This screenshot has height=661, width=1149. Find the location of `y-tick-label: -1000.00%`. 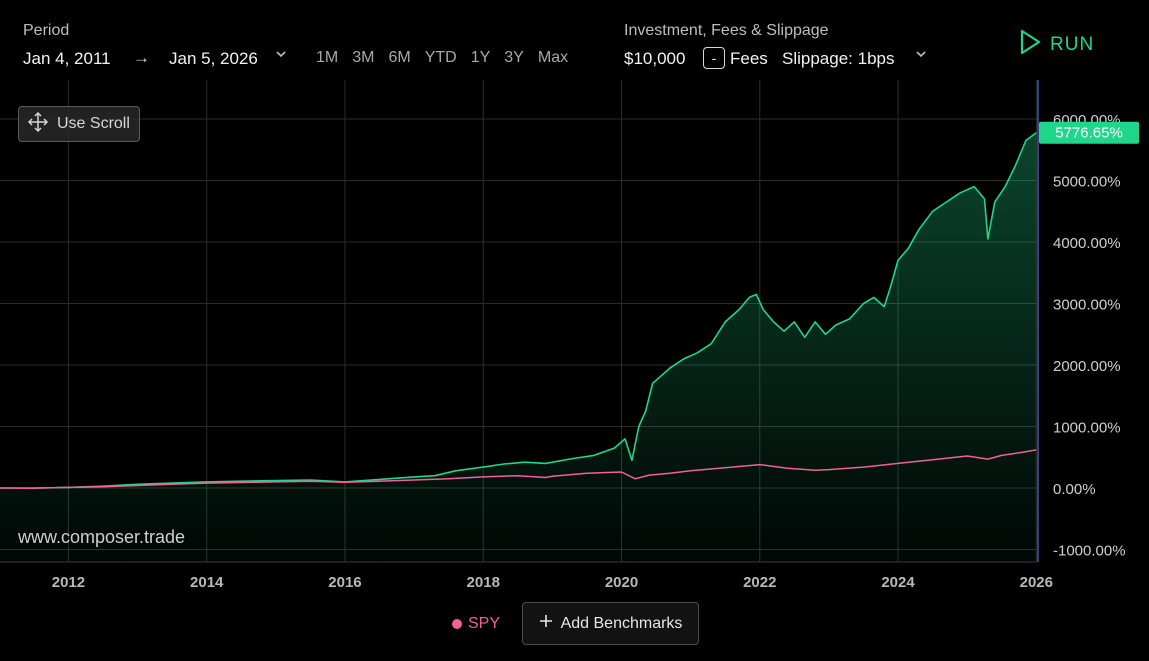

y-tick-label: -1000.00% is located at coordinates (1089, 551).